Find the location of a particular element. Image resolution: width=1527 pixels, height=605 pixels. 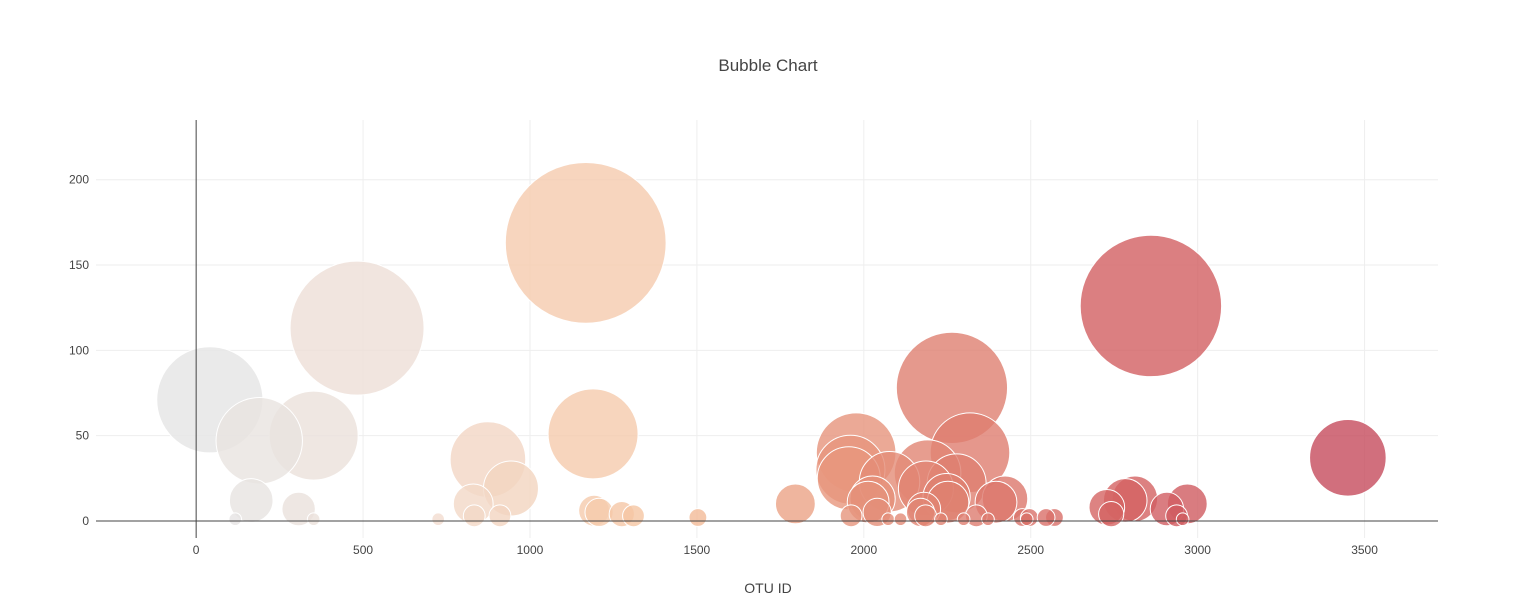

x-tick-label: 1500 is located at coordinates (697, 550).